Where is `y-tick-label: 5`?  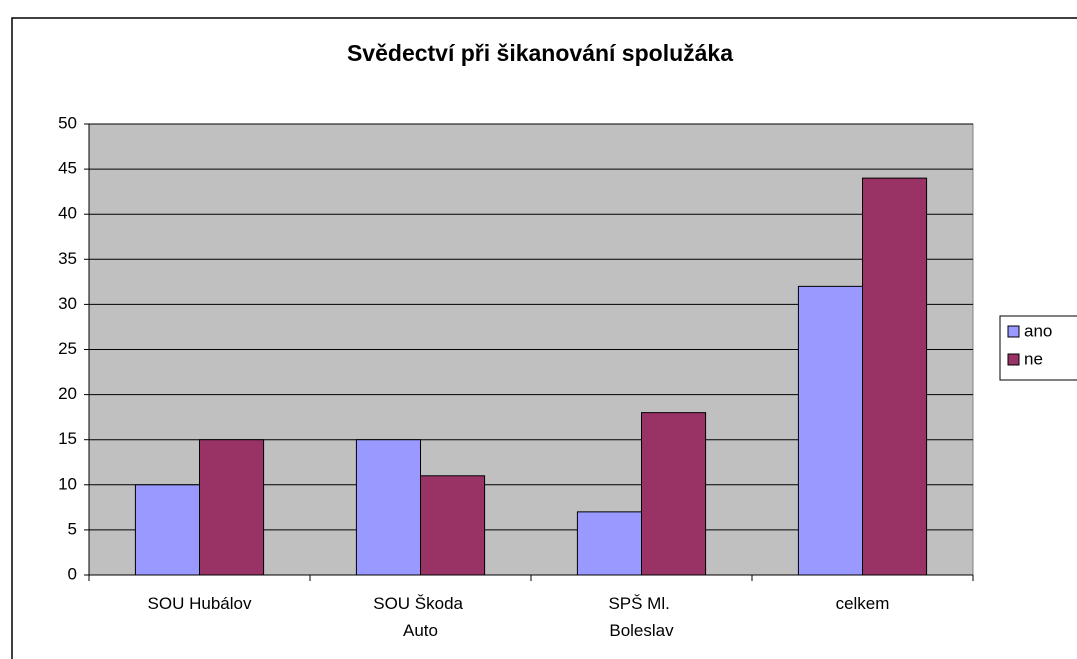 y-tick-label: 5 is located at coordinates (72, 528).